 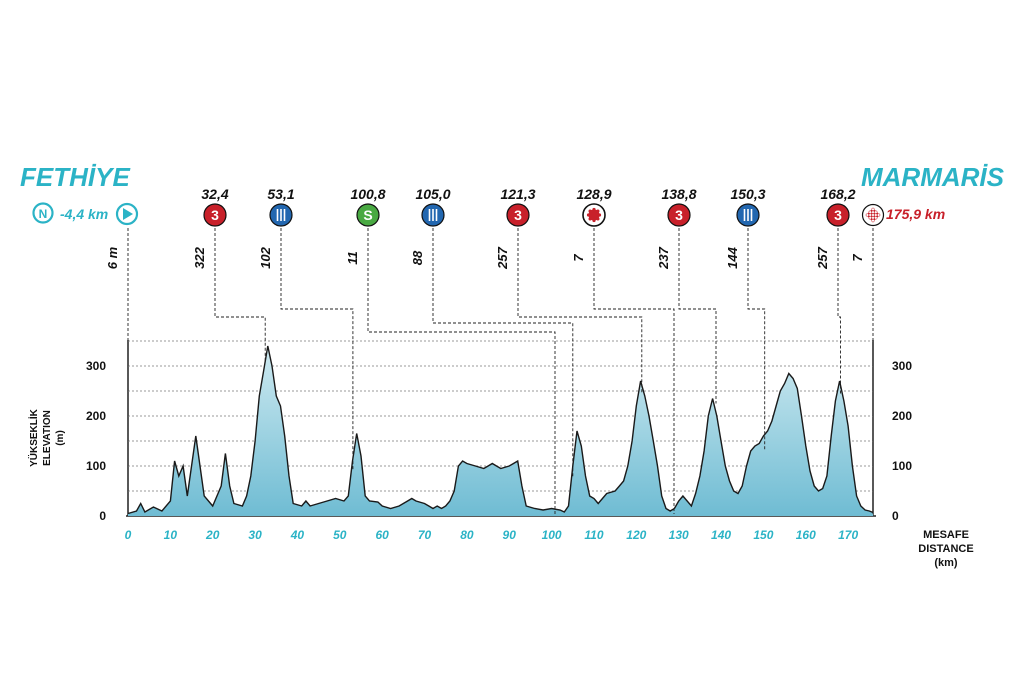 I want to click on waypoint-elevation-label: 102, so click(x=265, y=257).